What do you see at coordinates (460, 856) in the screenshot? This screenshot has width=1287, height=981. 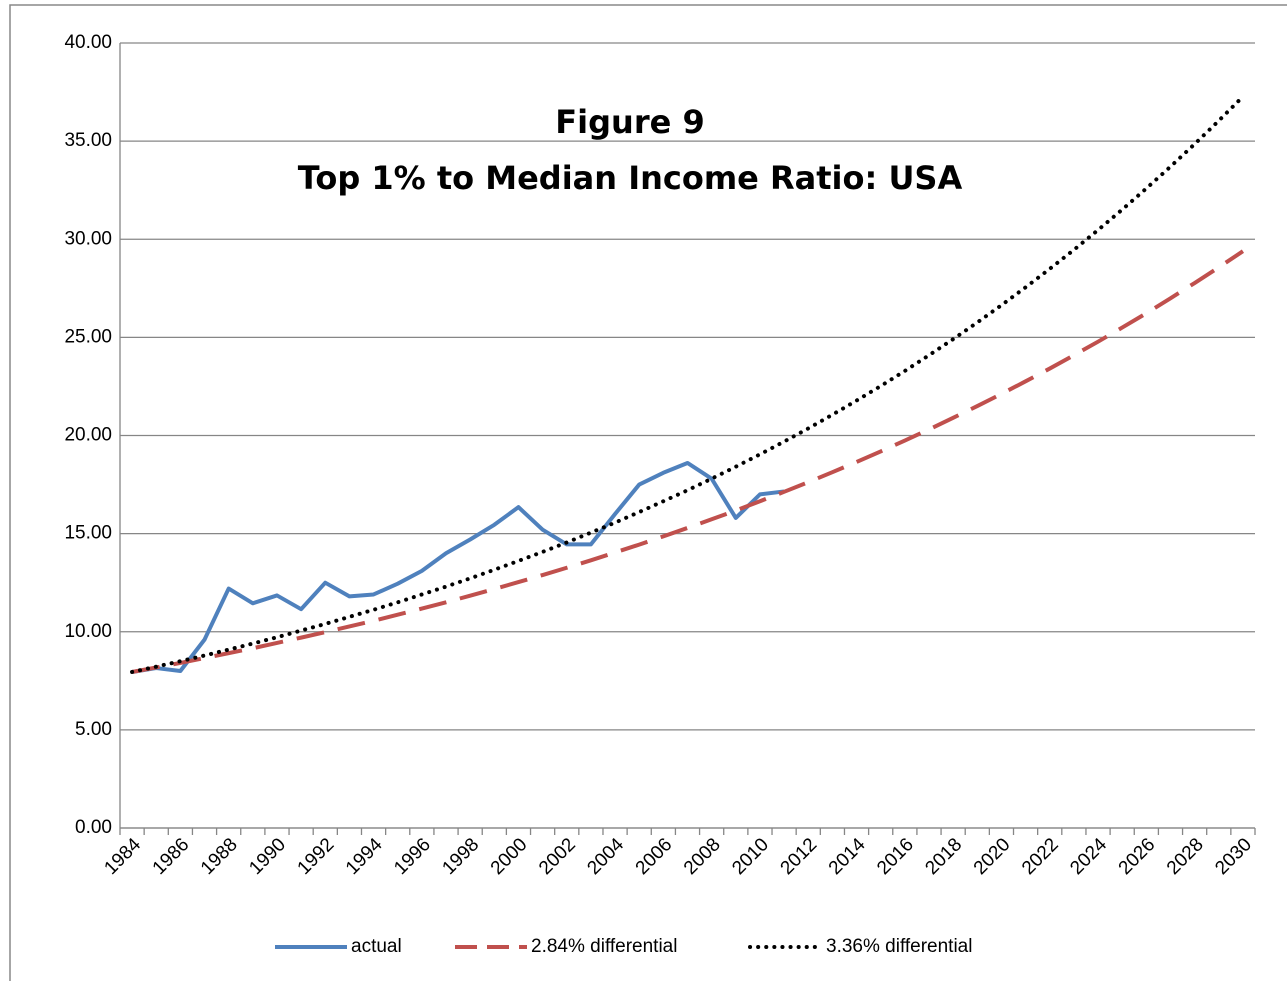 I see `x-tick-label: 1998` at bounding box center [460, 856].